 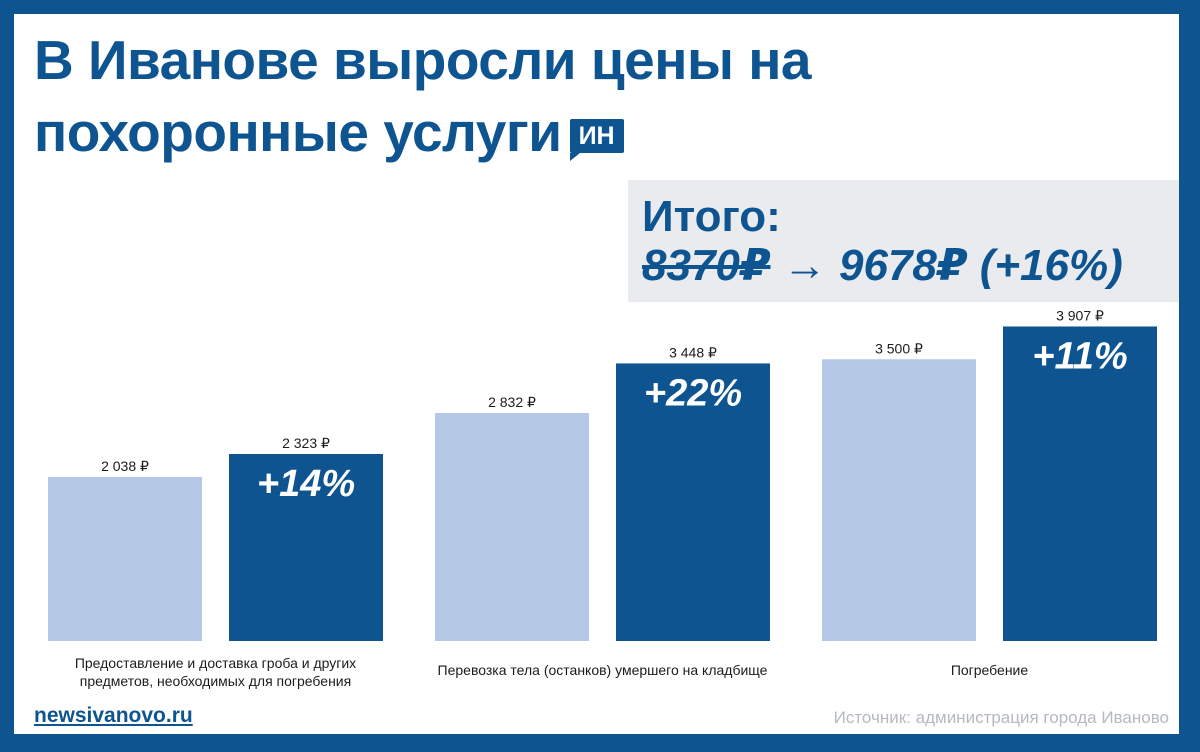 What do you see at coordinates (711, 216) in the screenshot?
I see `total-label: Итого:` at bounding box center [711, 216].